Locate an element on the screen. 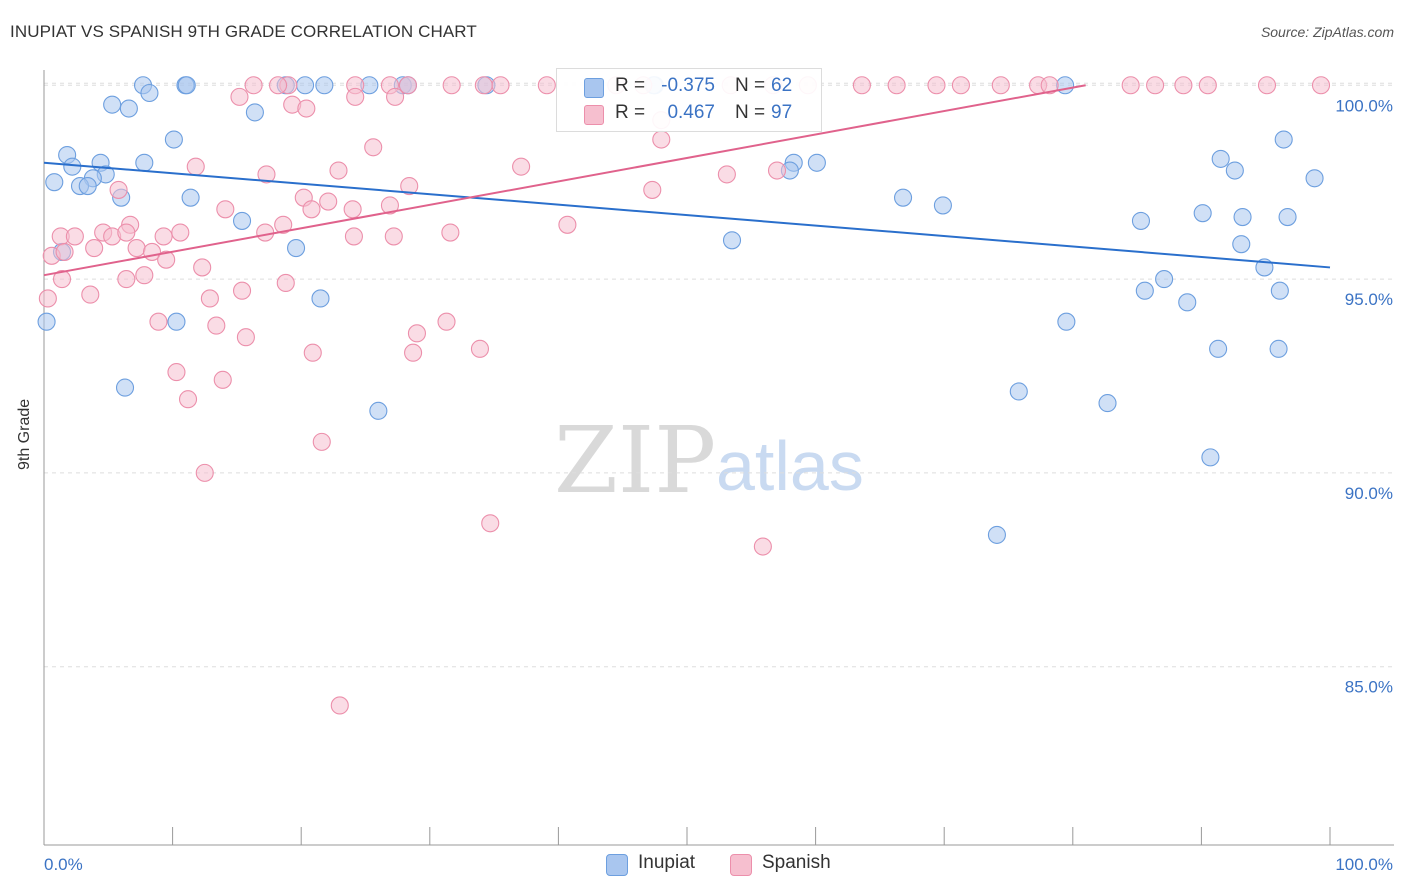 The height and width of the screenshot is (892, 1406). n-value: 62 is located at coordinates (782, 85).